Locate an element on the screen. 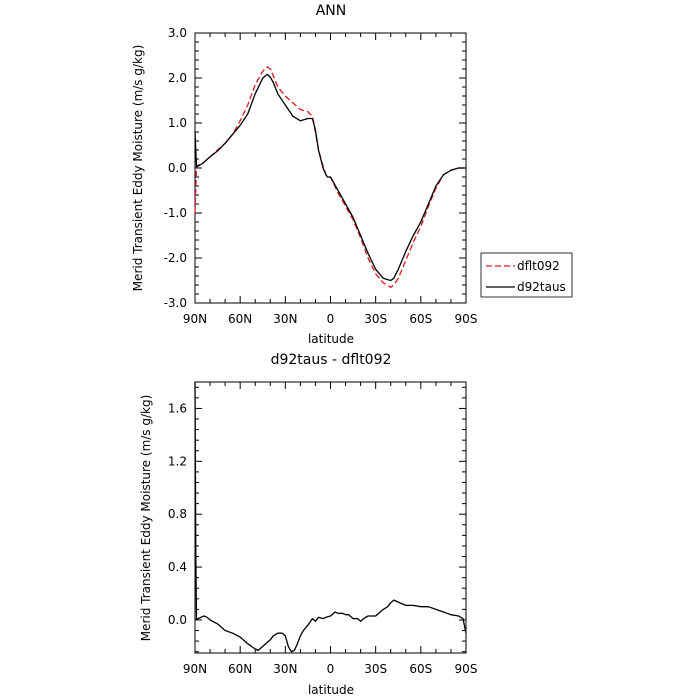  panel-top-y-axis-label: Merid Transient Eddy Moisture (m/s g/kg) is located at coordinates (138, 168).